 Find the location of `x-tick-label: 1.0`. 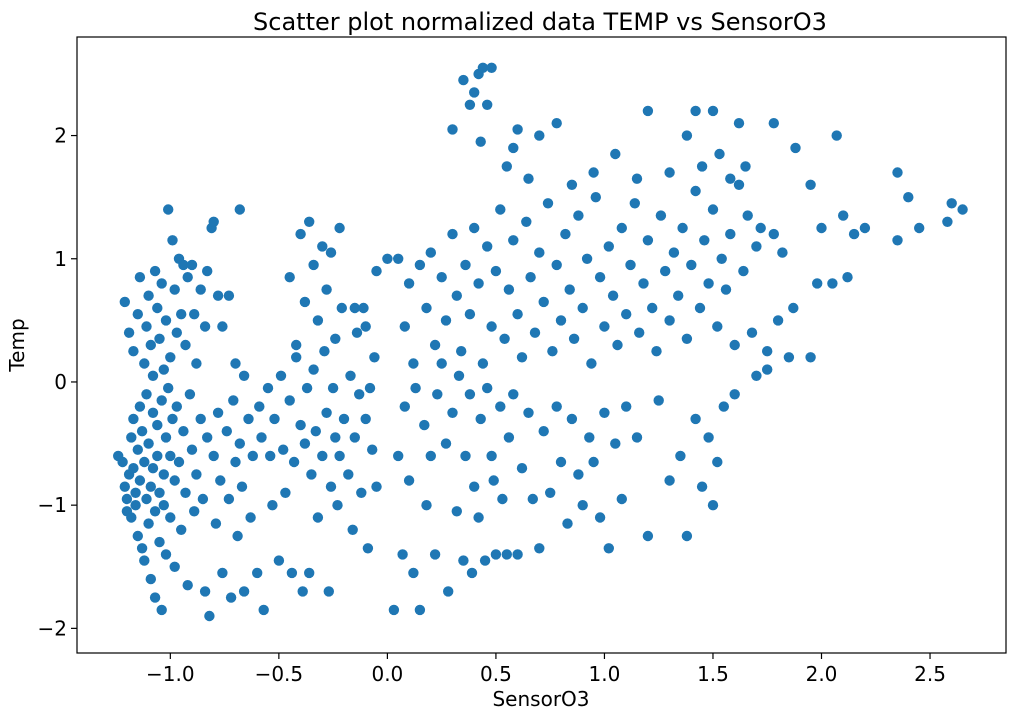

x-tick-label: 1.0 is located at coordinates (605, 674).